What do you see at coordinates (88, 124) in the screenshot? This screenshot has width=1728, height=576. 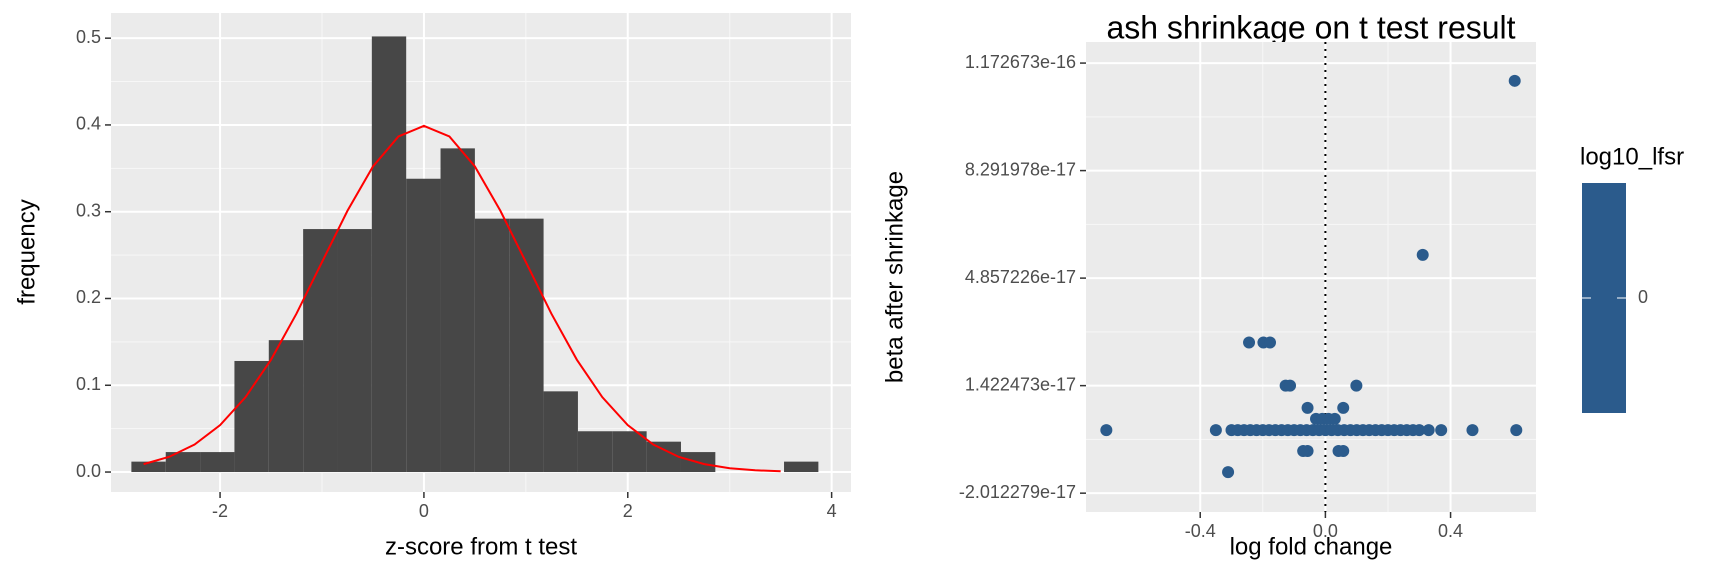 I see `y-tick-label: 0.4` at bounding box center [88, 124].